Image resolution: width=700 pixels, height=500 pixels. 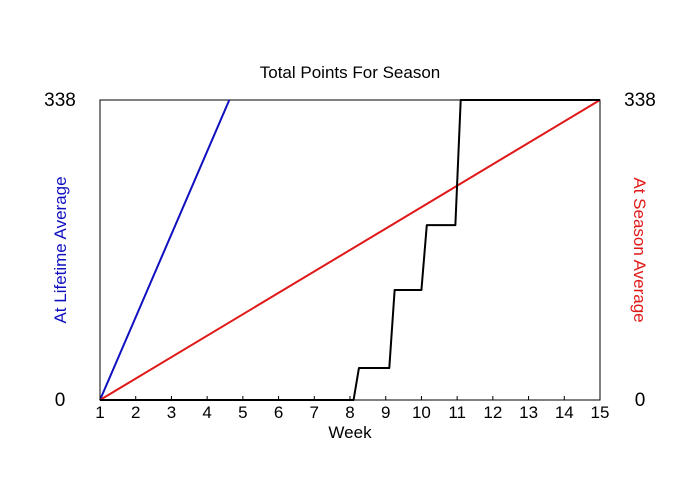 What do you see at coordinates (314, 412) in the screenshot?
I see `x-tick-label-7: 7` at bounding box center [314, 412].